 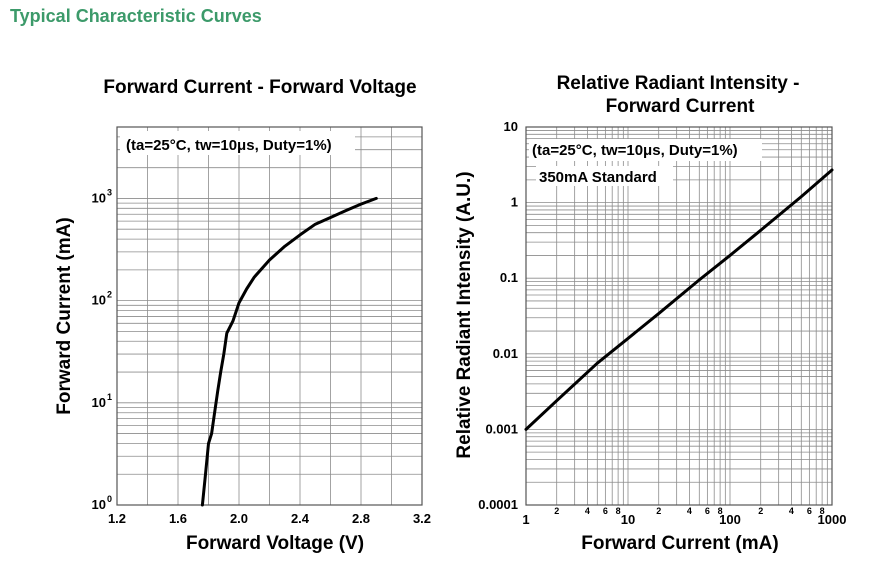 What do you see at coordinates (64, 315) in the screenshot?
I see `chart1-y-axis-label: Forward Current (mA)` at bounding box center [64, 315].